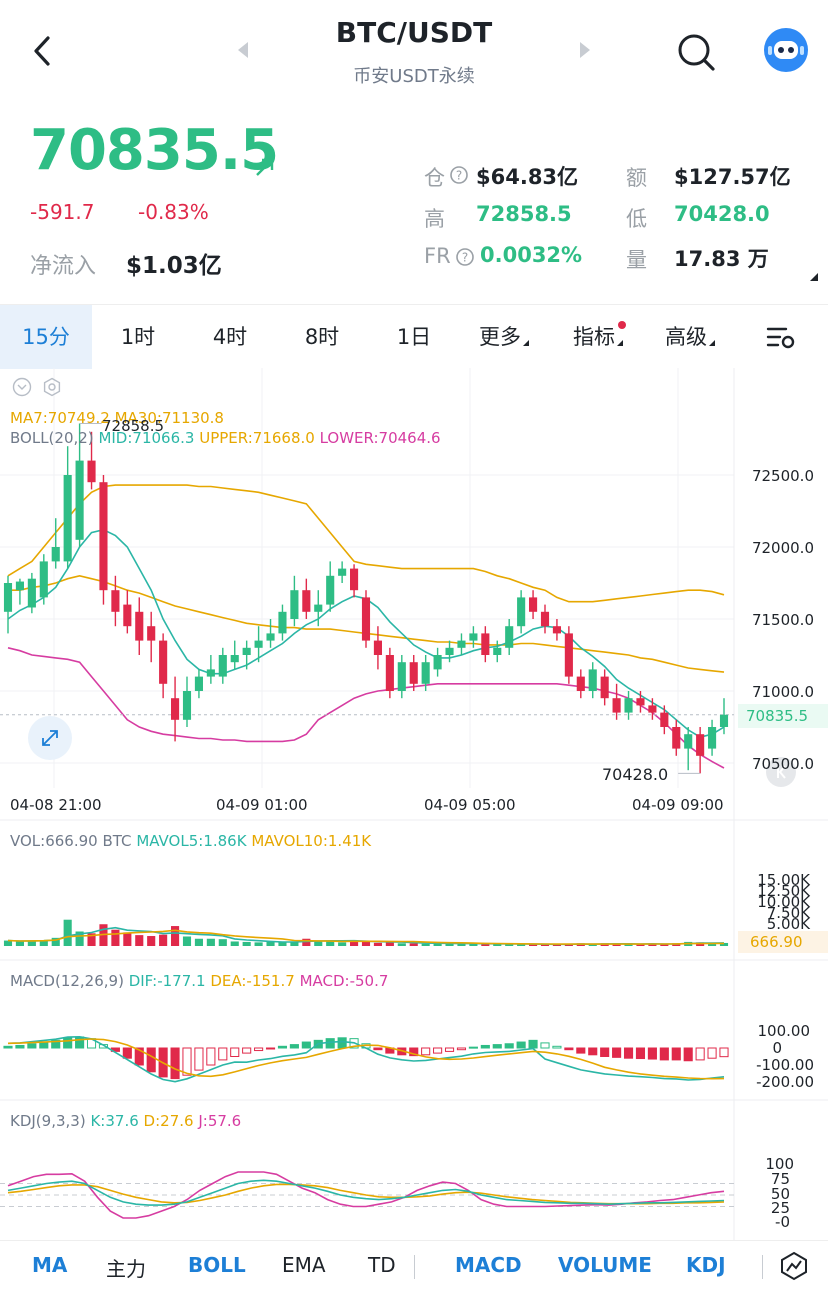 This screenshot has height=1290, width=828. Describe the element at coordinates (22, 389) in the screenshot. I see `collapse-icon` at that location.